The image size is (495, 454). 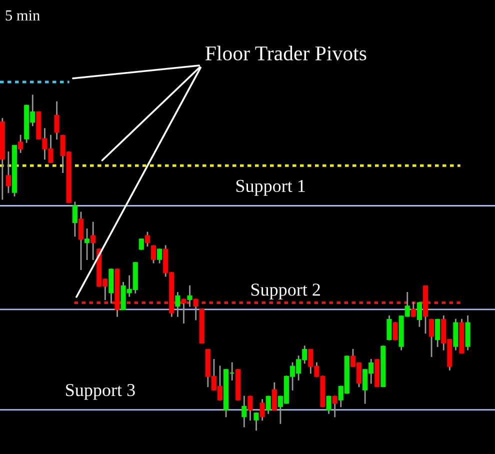 I want to click on ref-line-label: Support 1, so click(x=270, y=188).